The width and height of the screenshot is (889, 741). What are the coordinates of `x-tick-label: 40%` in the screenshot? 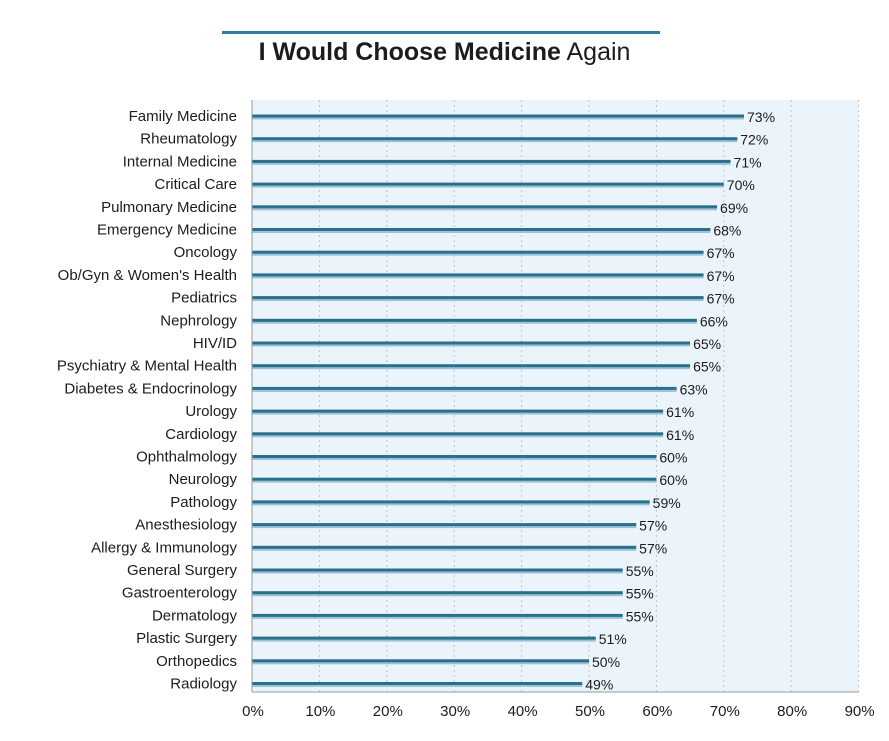 It's located at (523, 711).